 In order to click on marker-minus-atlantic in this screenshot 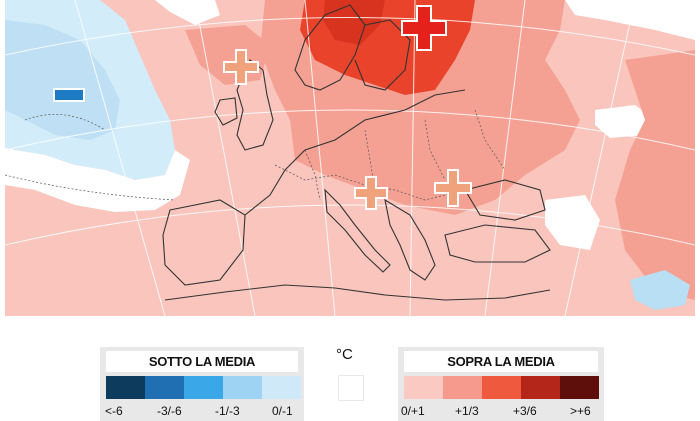, I will do `click(69, 95)`.